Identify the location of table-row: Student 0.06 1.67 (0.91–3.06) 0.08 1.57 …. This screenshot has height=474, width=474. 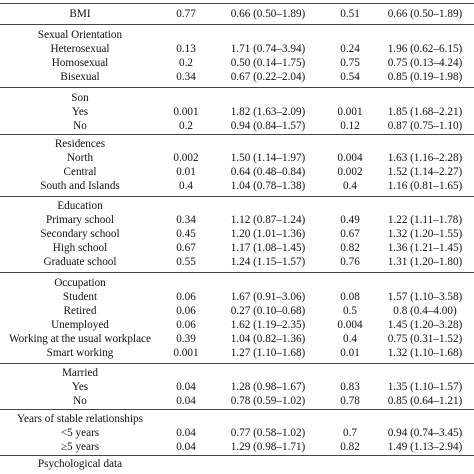
(237, 297).